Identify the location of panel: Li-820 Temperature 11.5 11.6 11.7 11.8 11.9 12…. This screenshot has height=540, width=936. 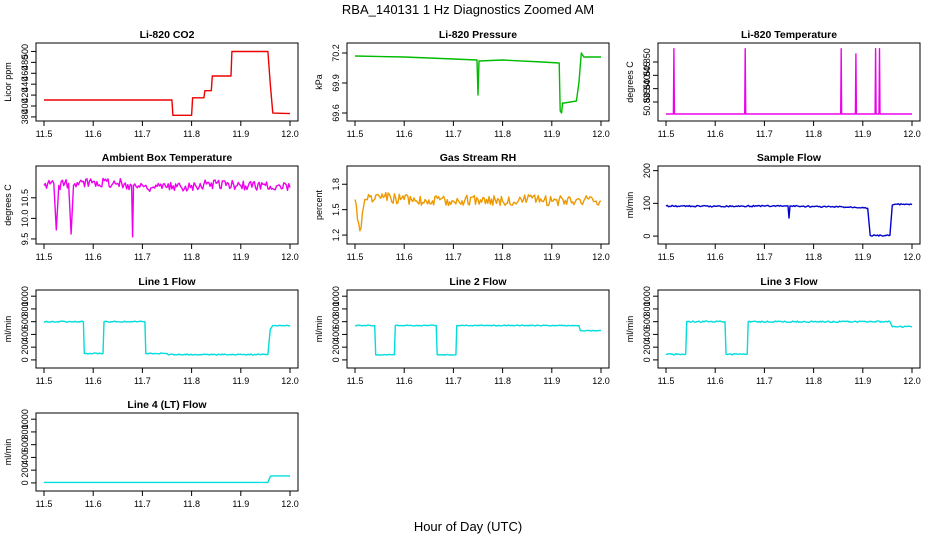
(773, 84).